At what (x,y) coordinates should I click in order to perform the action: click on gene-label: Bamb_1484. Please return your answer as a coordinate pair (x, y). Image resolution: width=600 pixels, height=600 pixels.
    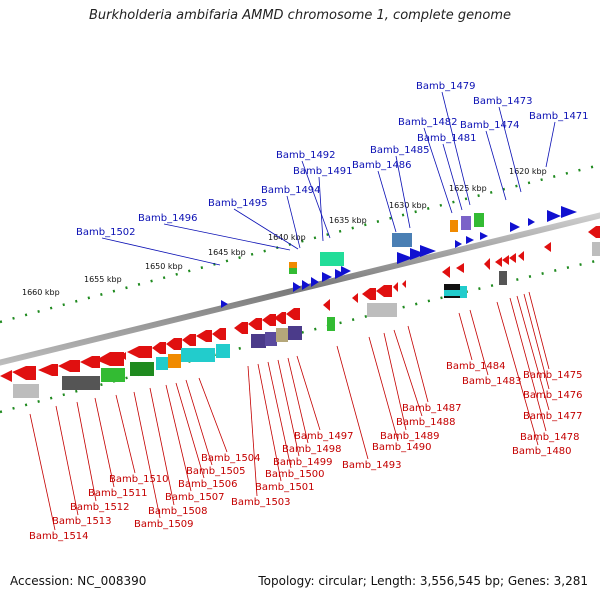
    Looking at the image, I should click on (476, 366).